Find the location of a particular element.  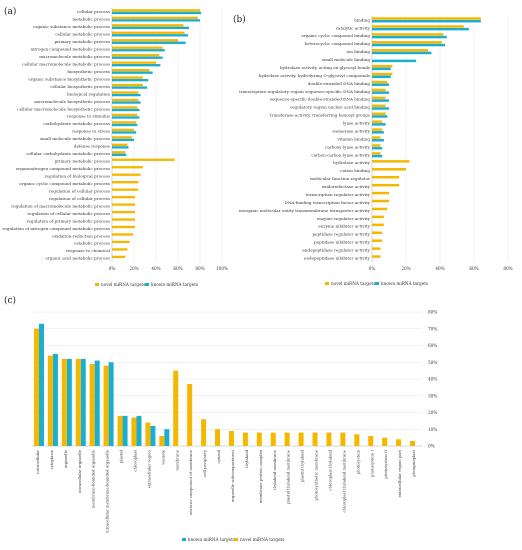

category-label: macromolecule biosynthetic process is located at coordinates (72, 101).